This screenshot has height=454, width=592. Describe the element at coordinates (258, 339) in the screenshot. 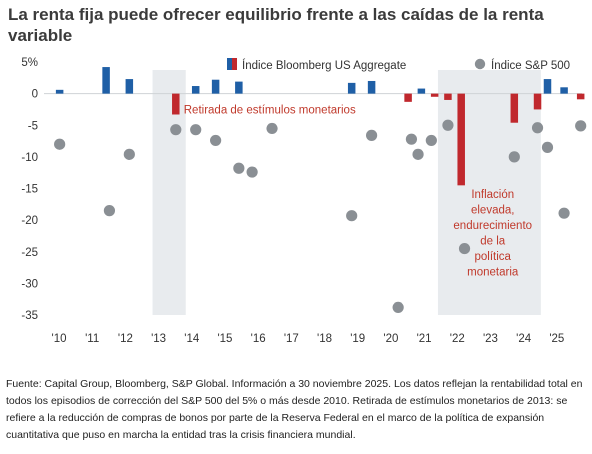

I see `x-tick-label: '16` at that location.